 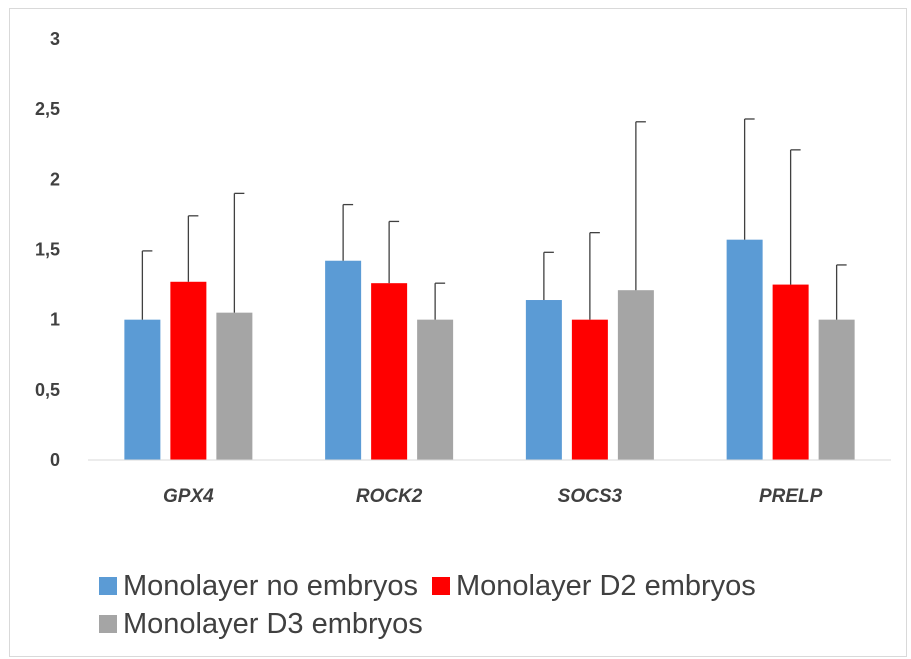 I want to click on legend-swatch-gray, so click(x=108, y=624).